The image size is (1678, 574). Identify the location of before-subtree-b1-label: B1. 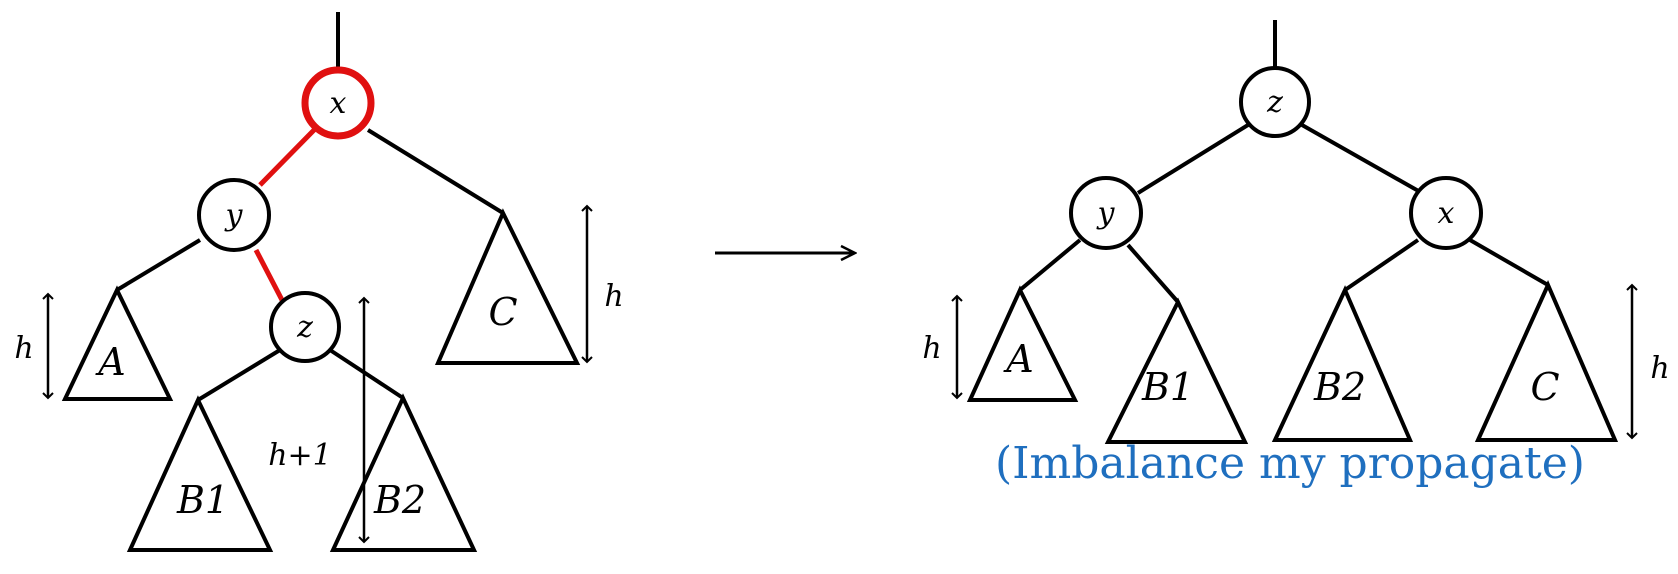
(202, 500).